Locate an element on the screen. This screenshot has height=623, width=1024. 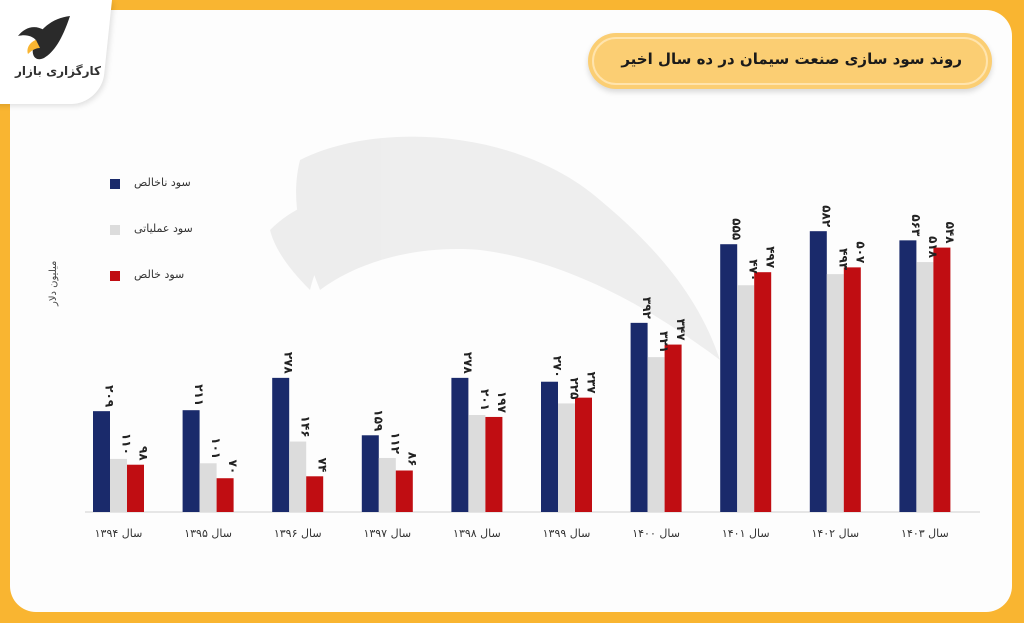
value-label-net-10: ۵۴۸ is located at coordinates (950, 233).